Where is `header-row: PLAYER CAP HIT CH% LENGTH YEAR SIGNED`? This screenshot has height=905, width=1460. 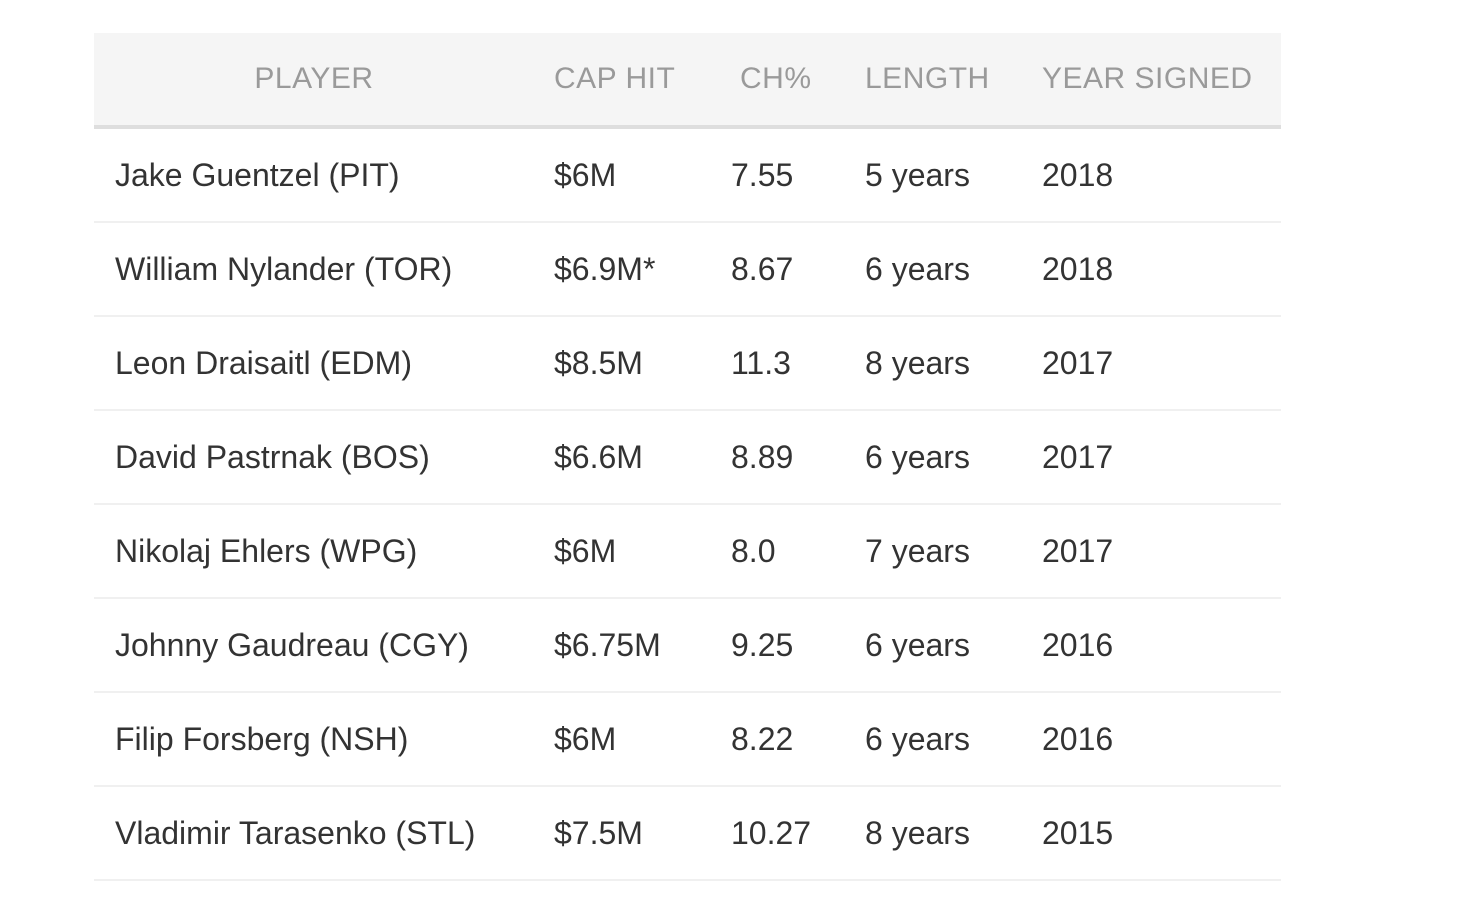 header-row: PLAYER CAP HIT CH% LENGTH YEAR SIGNED is located at coordinates (687, 81).